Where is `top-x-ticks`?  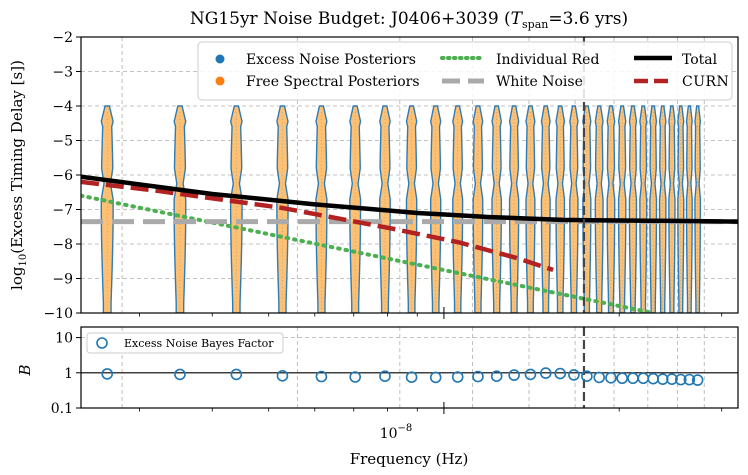
top-x-ticks is located at coordinates (431, 313).